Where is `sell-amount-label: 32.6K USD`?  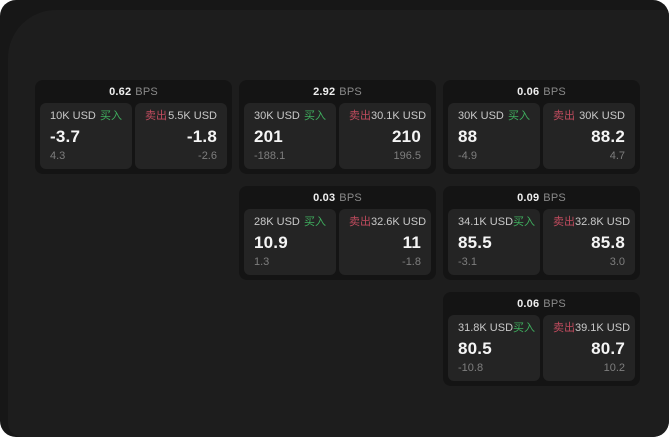
sell-amount-label: 32.6K USD is located at coordinates (399, 222).